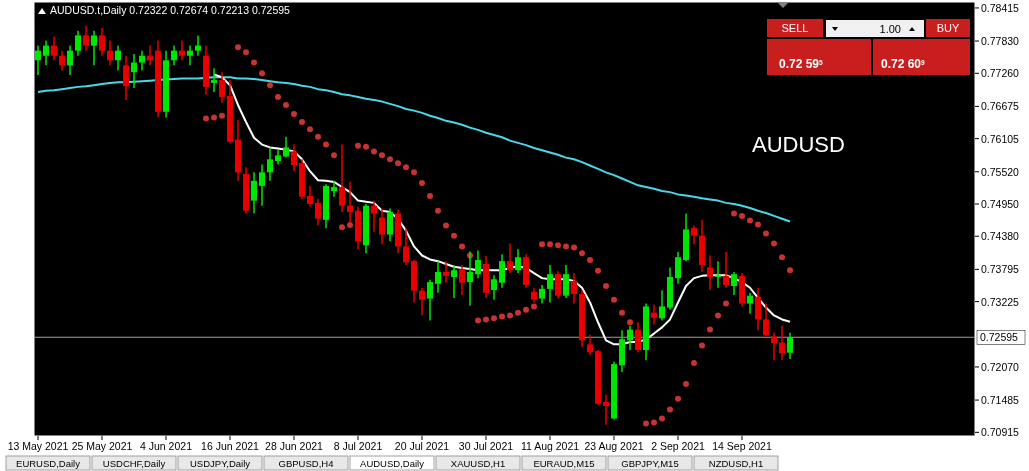 The width and height of the screenshot is (1029, 471). I want to click on chart-title: AUDUSD.t,Daily 0.72322 0.72674 0.72213 0.72595, so click(170, 10).